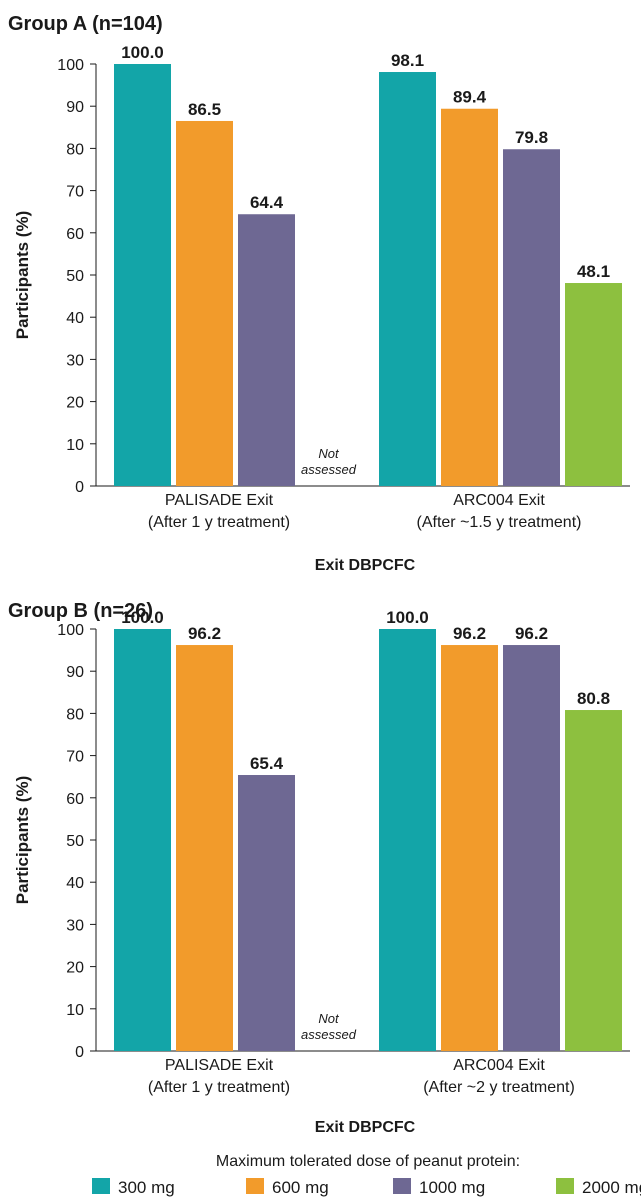  I want to click on category-label: (After ~2 y treatment), so click(499, 1087).